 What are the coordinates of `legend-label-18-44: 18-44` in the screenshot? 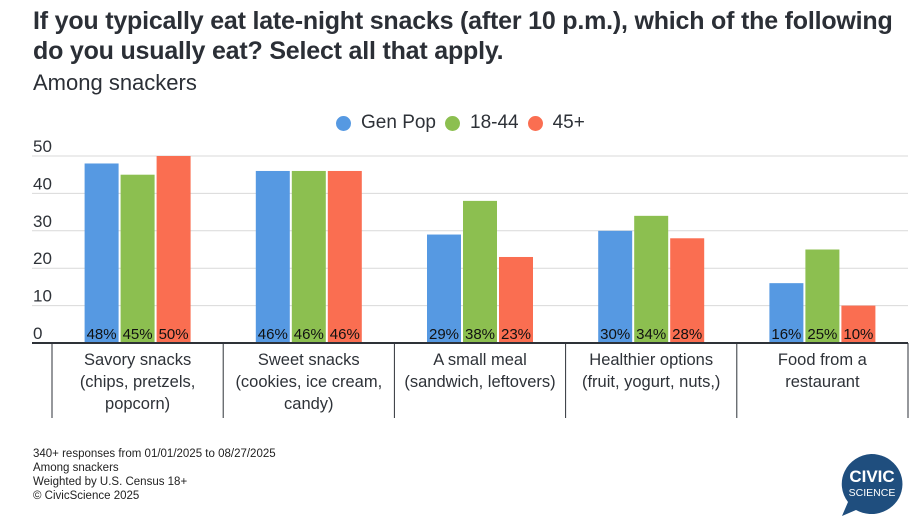 It's located at (494, 122).